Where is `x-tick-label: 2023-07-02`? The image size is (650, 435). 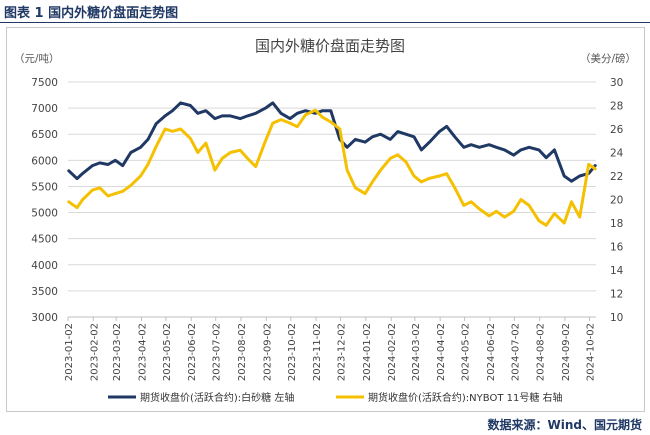
x-tick-label: 2023-07-02 is located at coordinates (217, 352).